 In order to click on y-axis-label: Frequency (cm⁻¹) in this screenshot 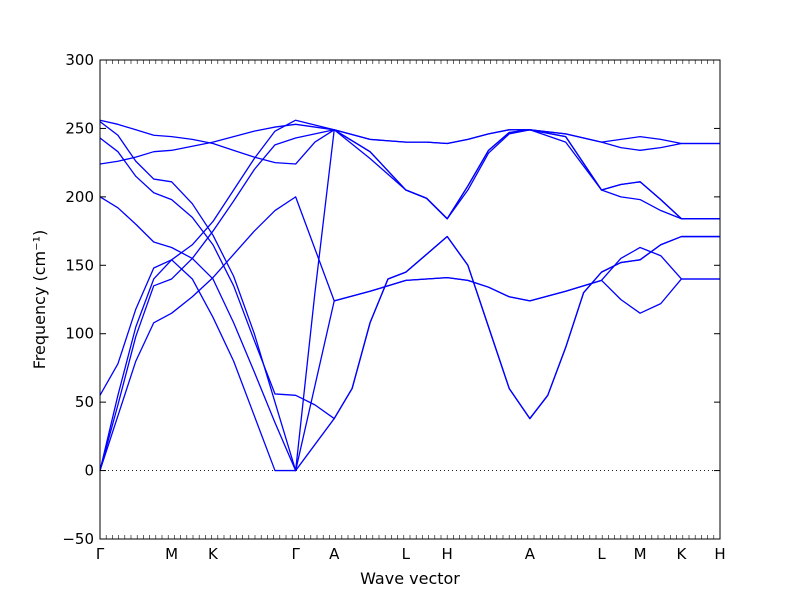, I will do `click(39, 299)`.